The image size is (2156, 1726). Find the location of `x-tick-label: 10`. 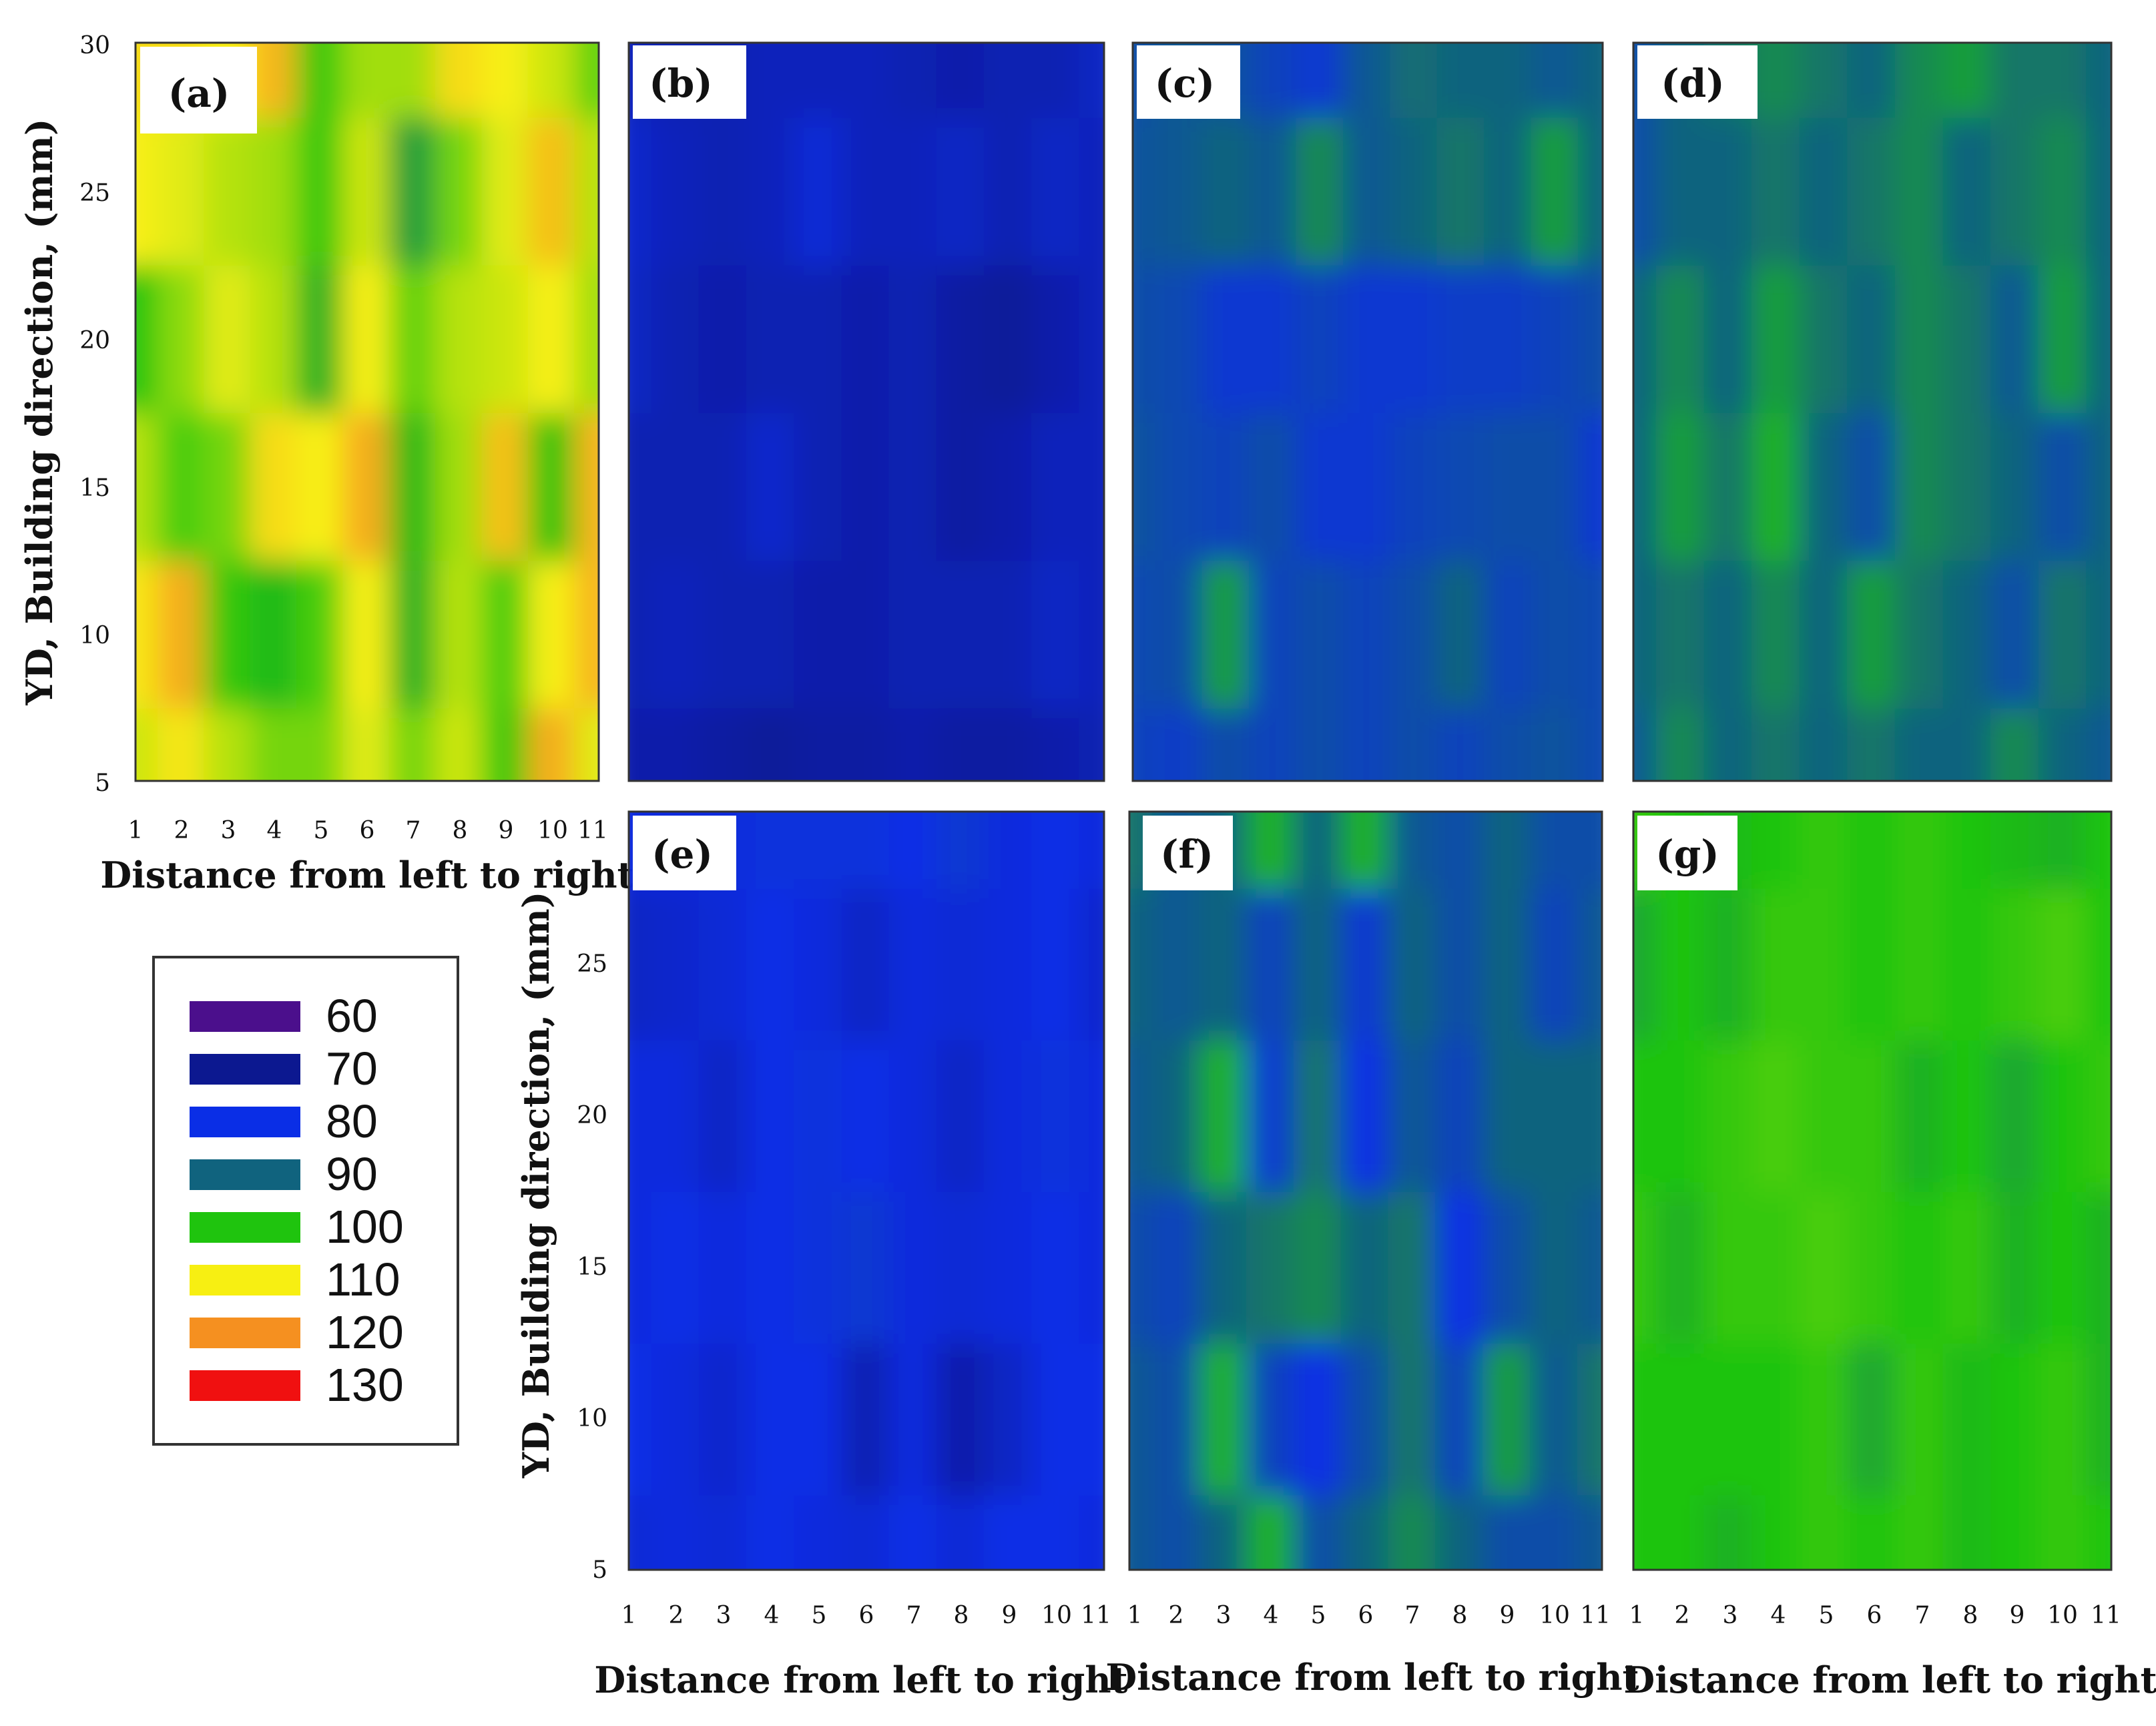

x-tick-label: 10 is located at coordinates (2062, 1615).